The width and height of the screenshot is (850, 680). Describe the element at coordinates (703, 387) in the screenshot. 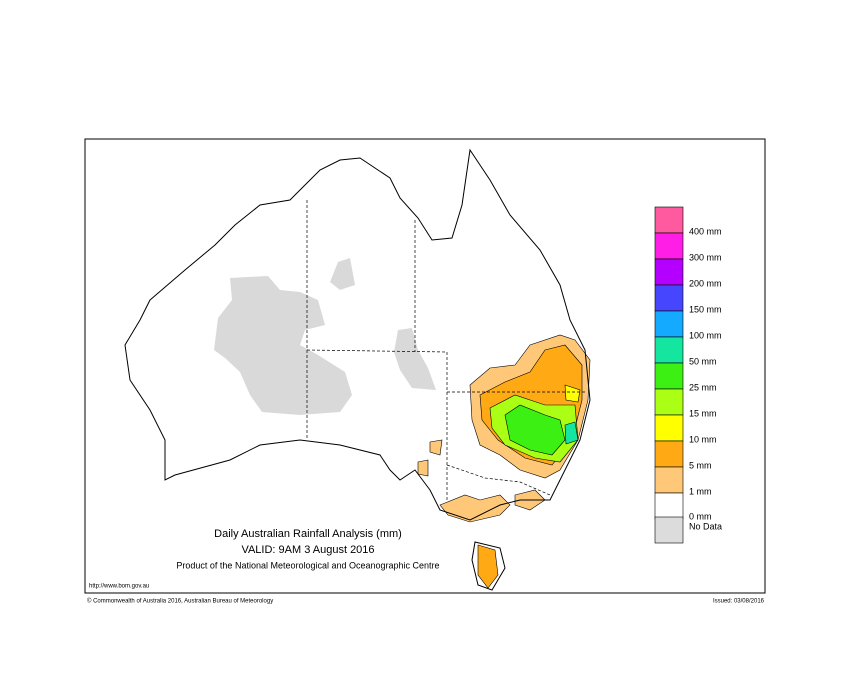

I see `legend-label: 25 mm` at that location.